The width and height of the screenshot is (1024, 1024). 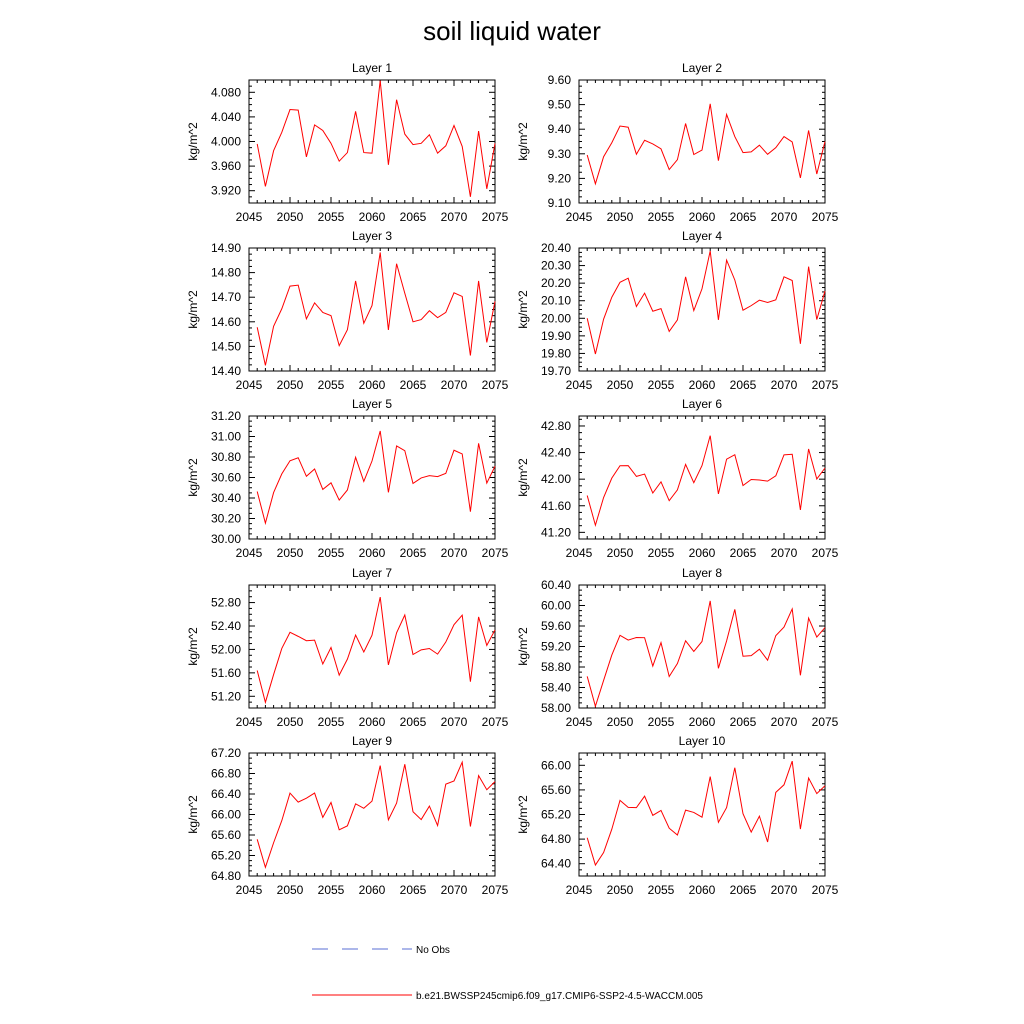 I want to click on panel-title: Layer 1, so click(x=372, y=68).